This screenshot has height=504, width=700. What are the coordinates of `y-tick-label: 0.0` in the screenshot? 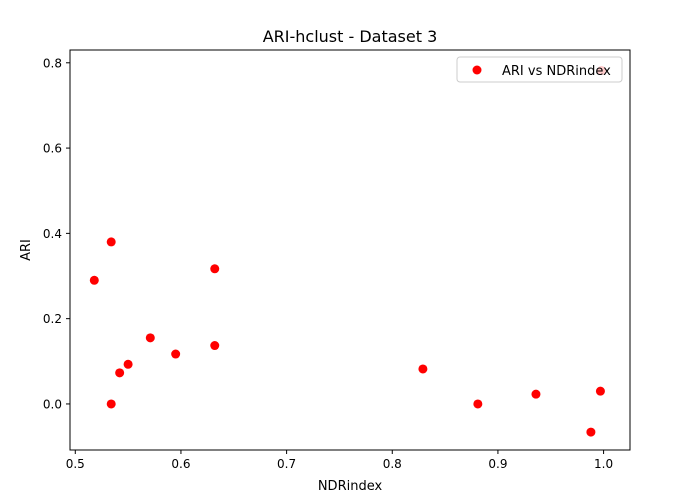 It's located at (52, 404).